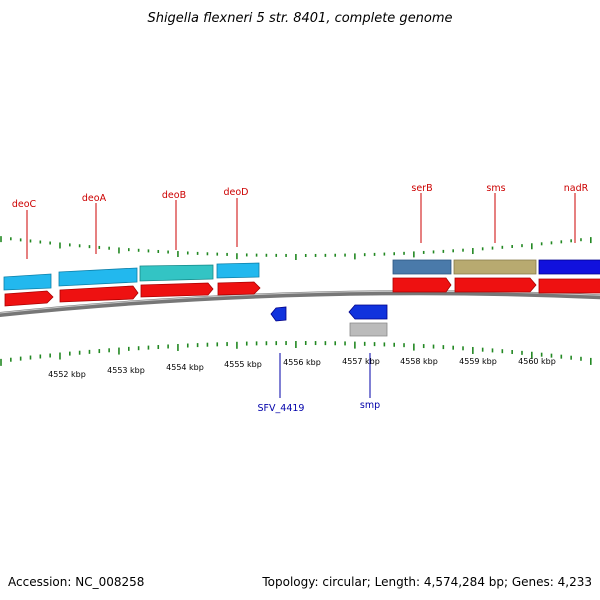 The image size is (600, 600). Describe the element at coordinates (29, 298) in the screenshot. I see `gene-deoC-cds` at that location.